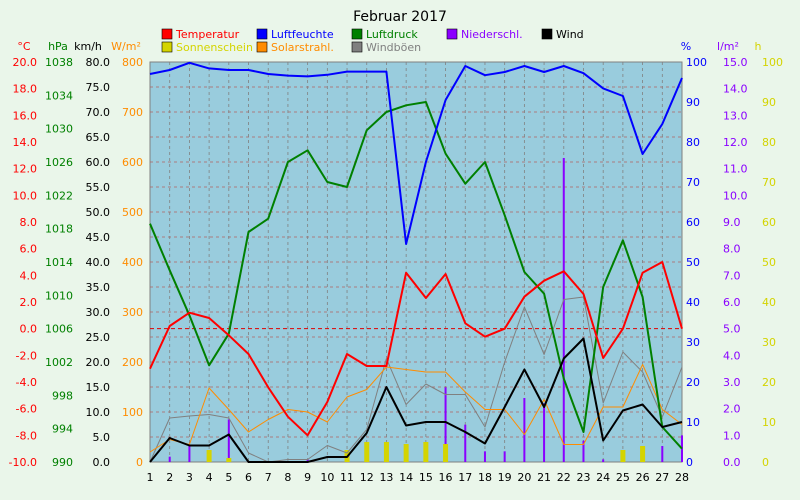  I want to click on tick-label-: 80, so click(693, 142).